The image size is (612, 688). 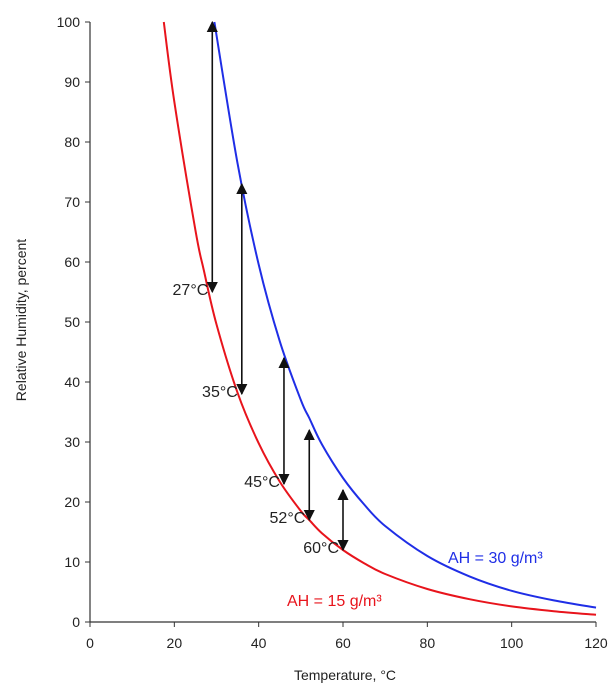 I want to click on annotation-label: 60°C, so click(x=321, y=548).